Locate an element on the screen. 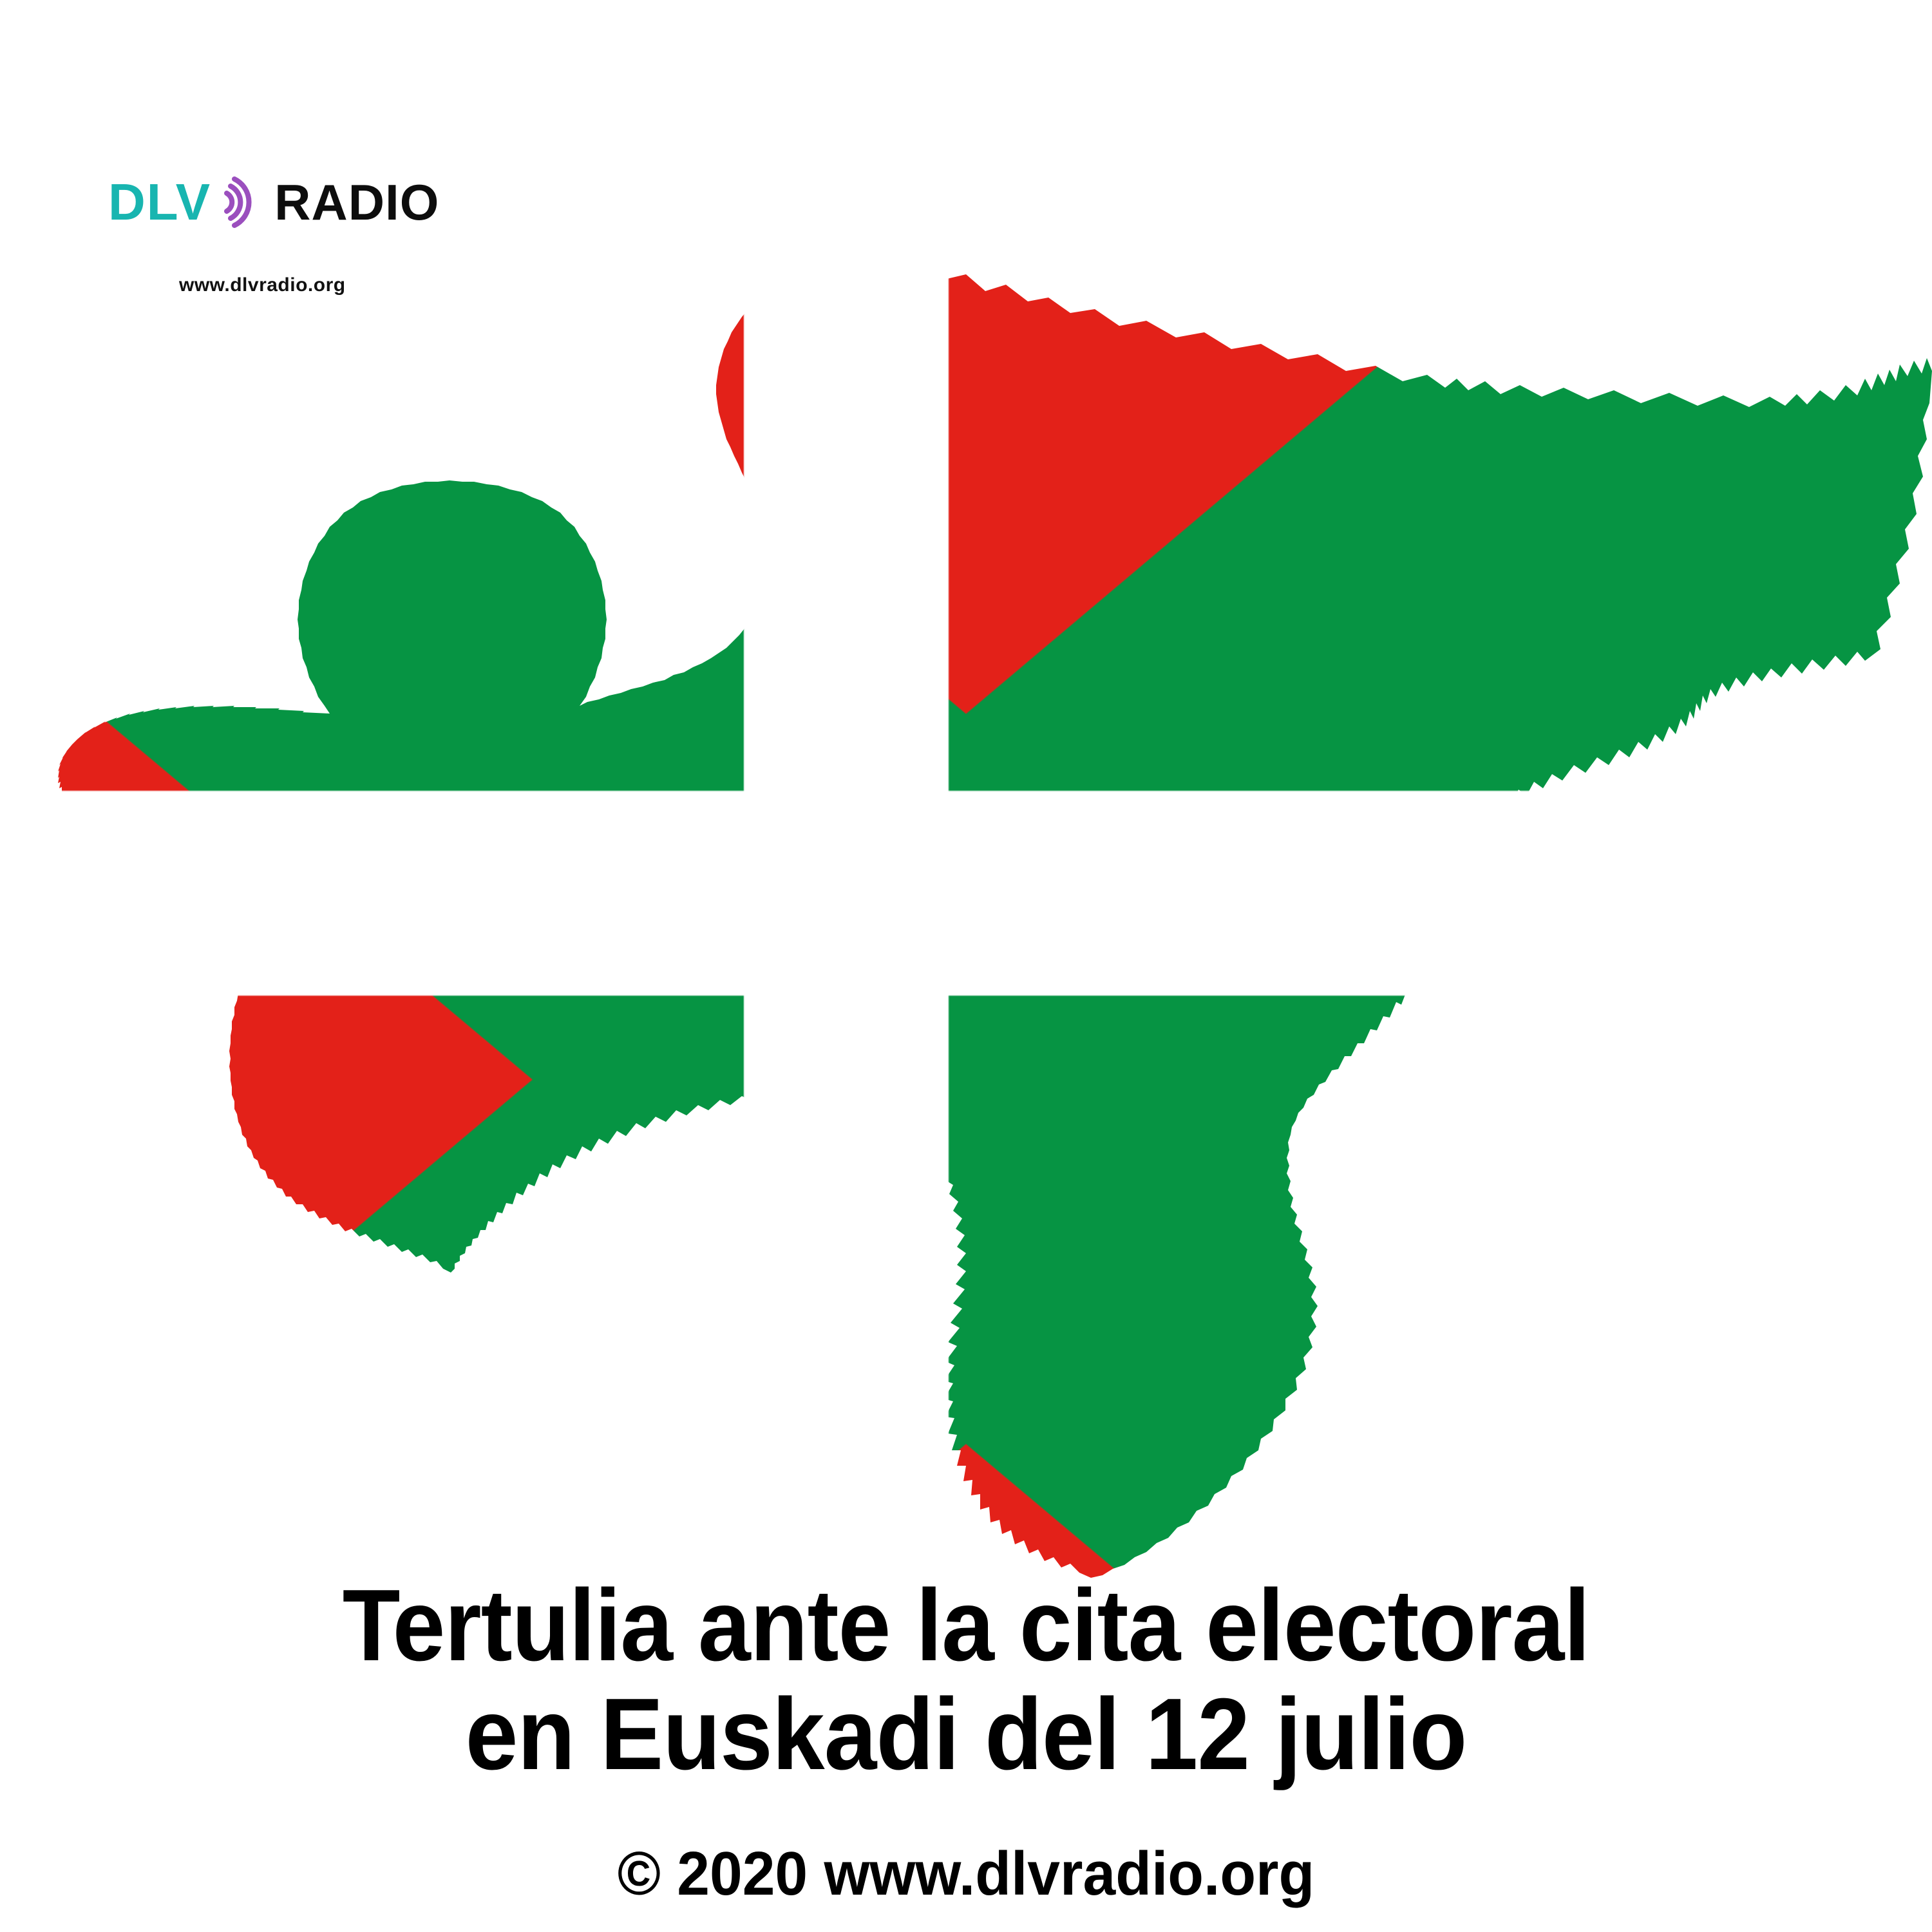 This screenshot has width=1932, height=1932. headline-line-2: en Euskadi del 12 julio is located at coordinates (967, 1735).